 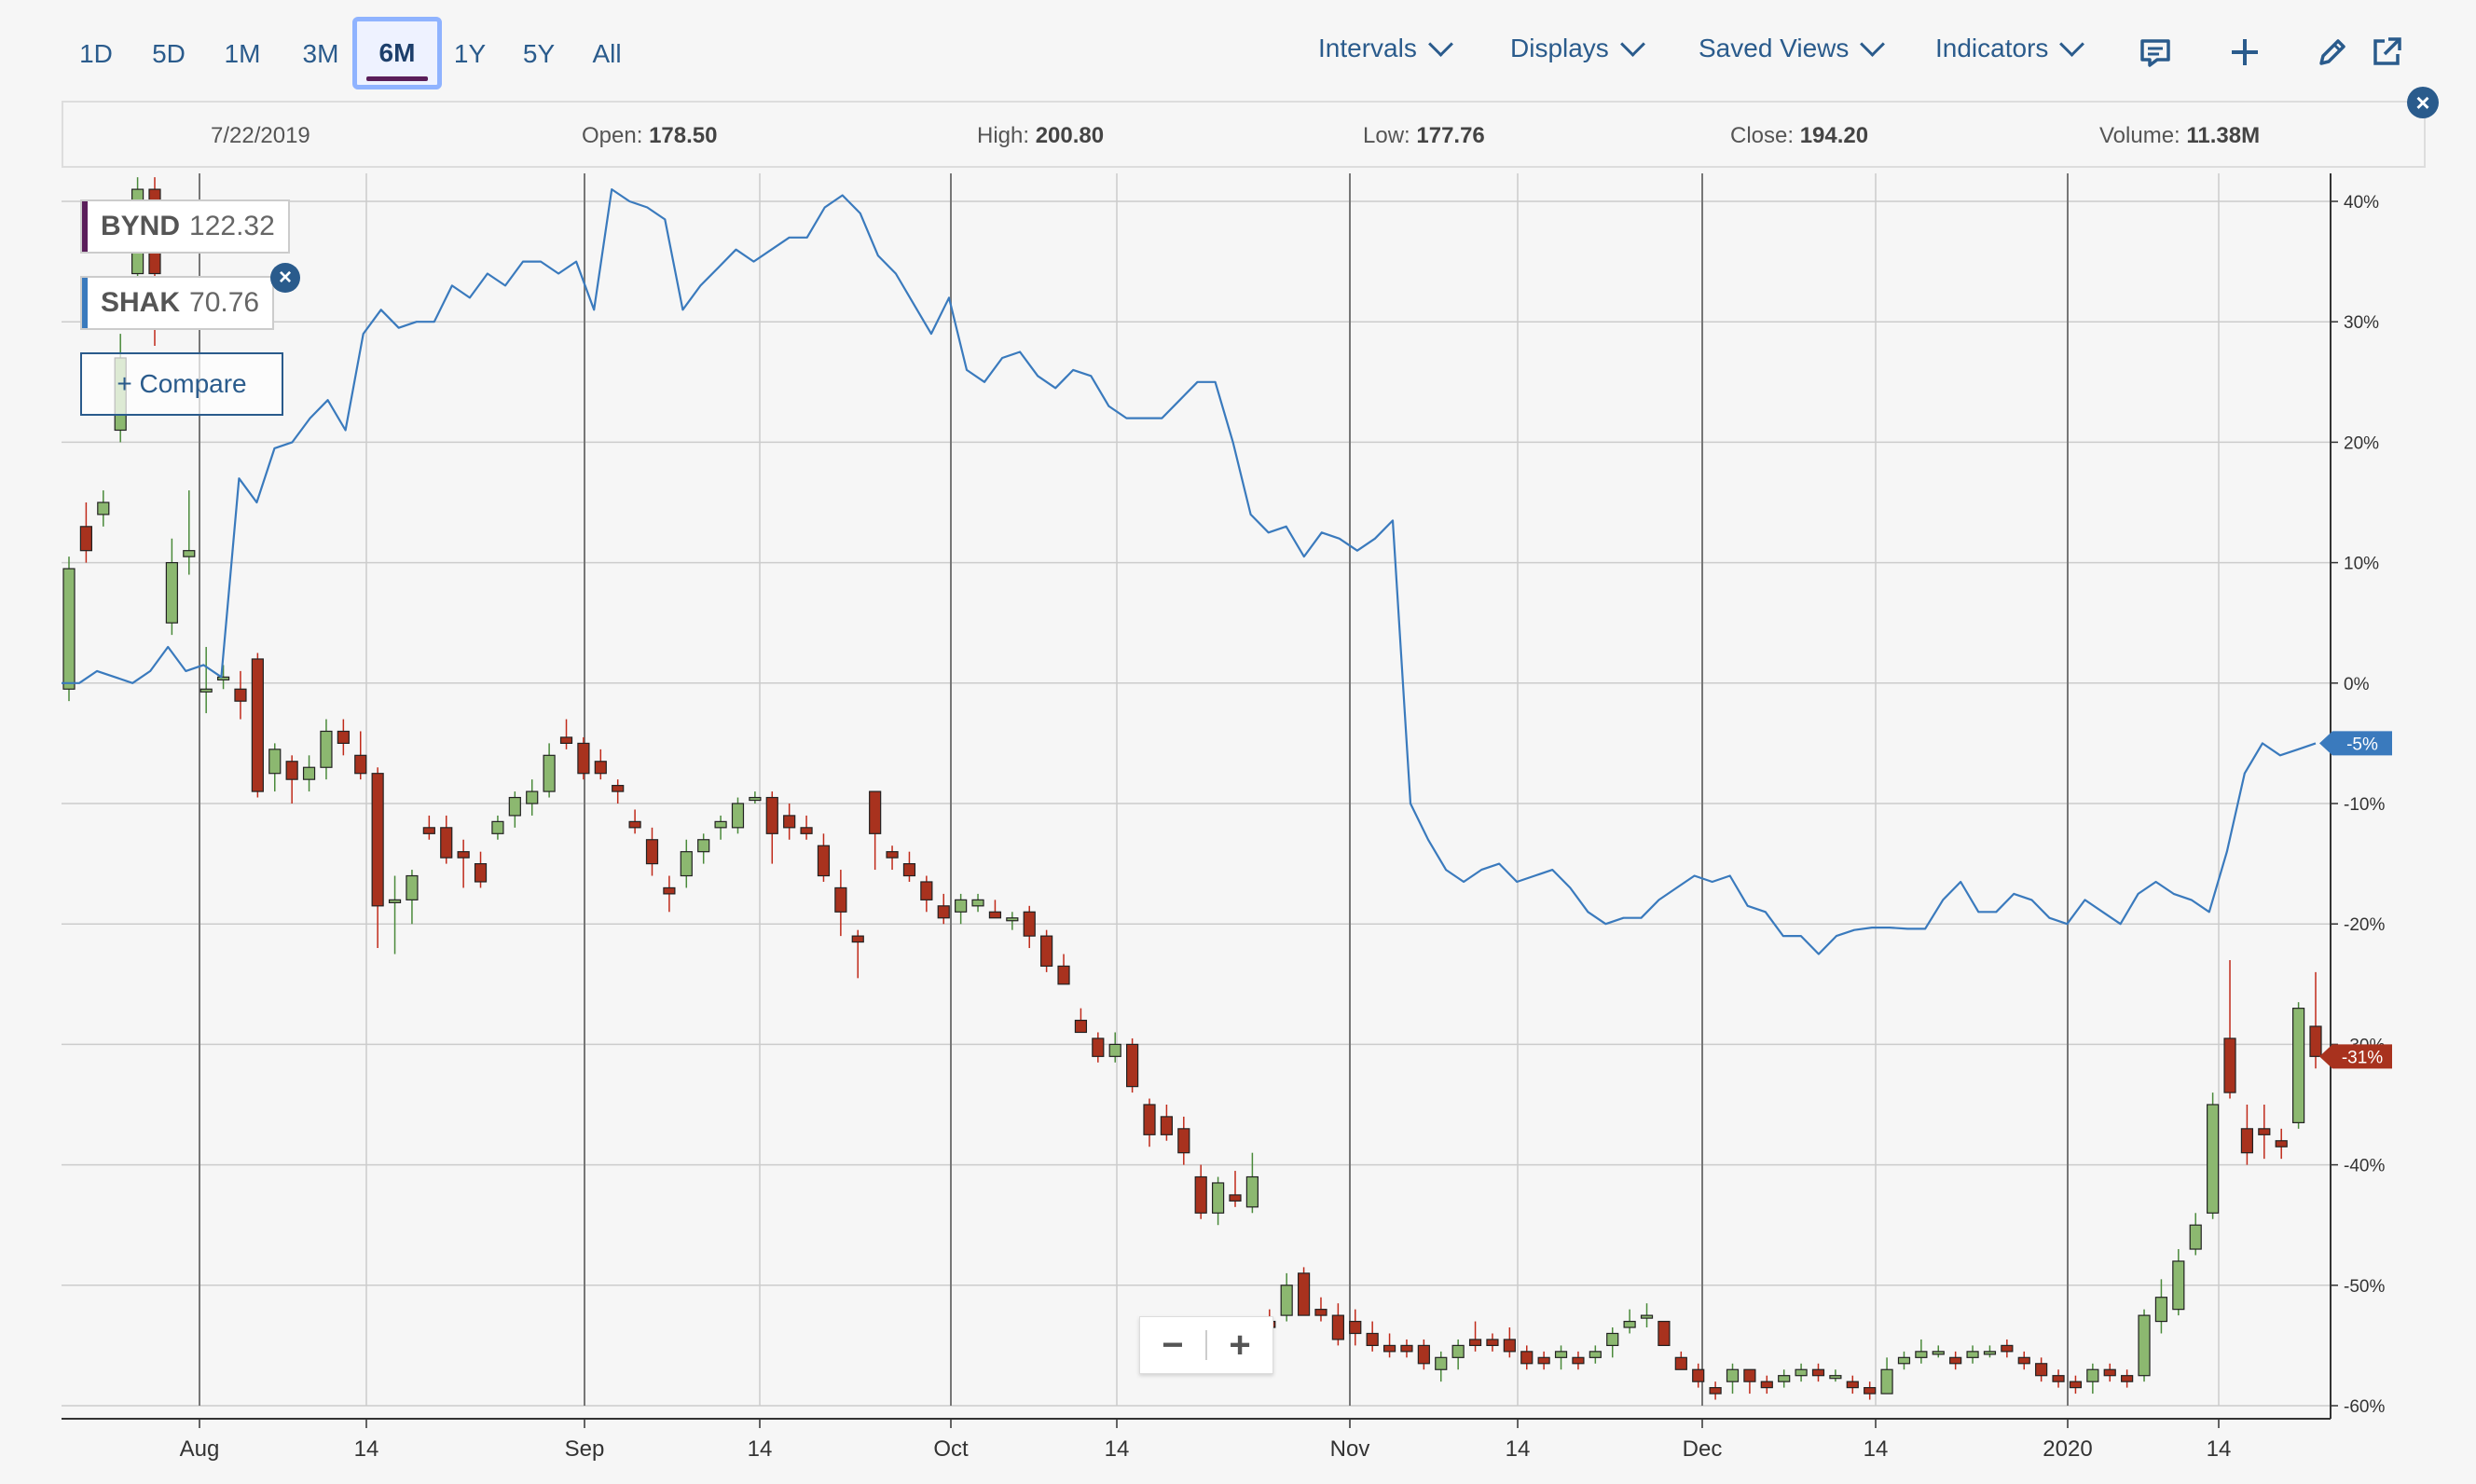 What do you see at coordinates (260, 135) in the screenshot?
I see `info-date: 7/22/2019` at bounding box center [260, 135].